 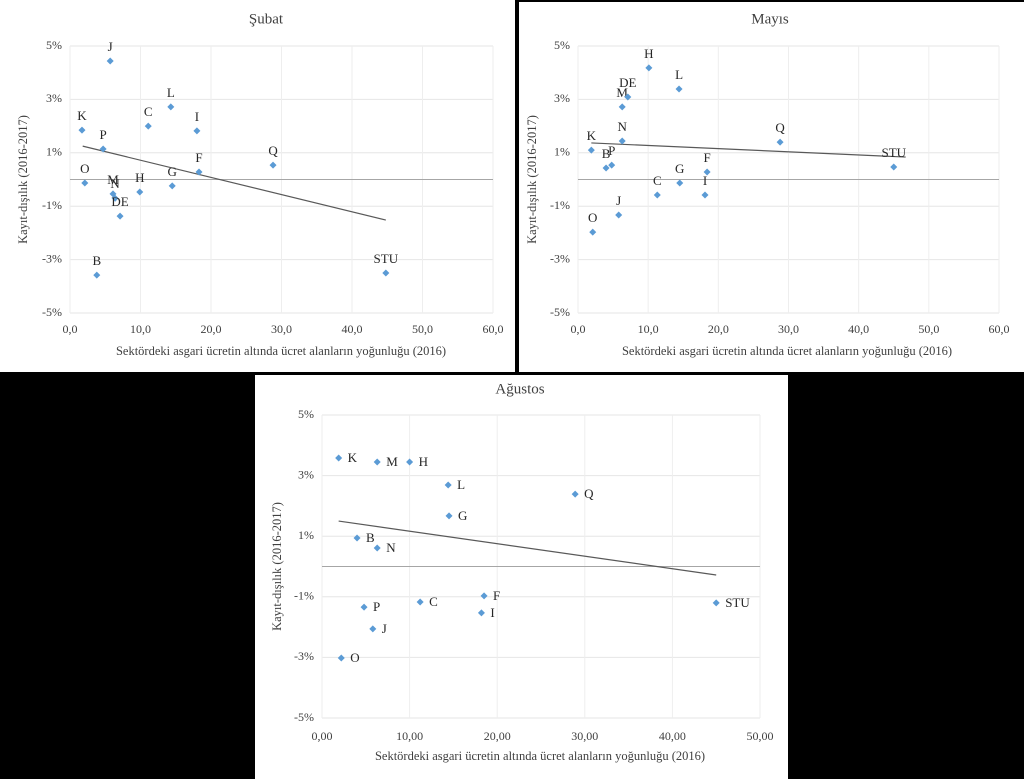 I want to click on y-tick-label: 5%, so click(x=562, y=45).